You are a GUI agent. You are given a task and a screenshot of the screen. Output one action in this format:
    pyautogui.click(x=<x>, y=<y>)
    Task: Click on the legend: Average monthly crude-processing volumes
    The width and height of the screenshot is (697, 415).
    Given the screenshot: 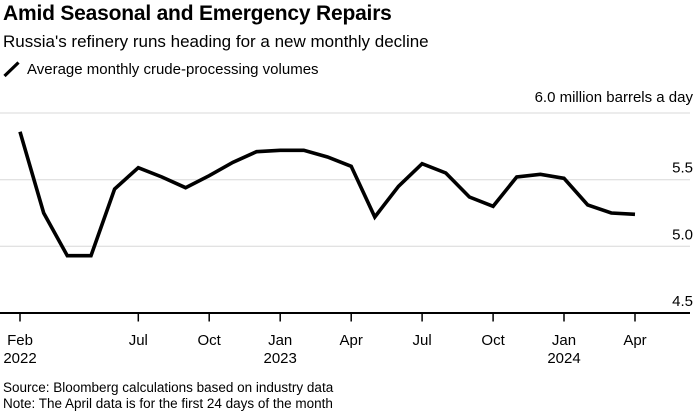 What is the action you would take?
    pyautogui.click(x=161, y=69)
    